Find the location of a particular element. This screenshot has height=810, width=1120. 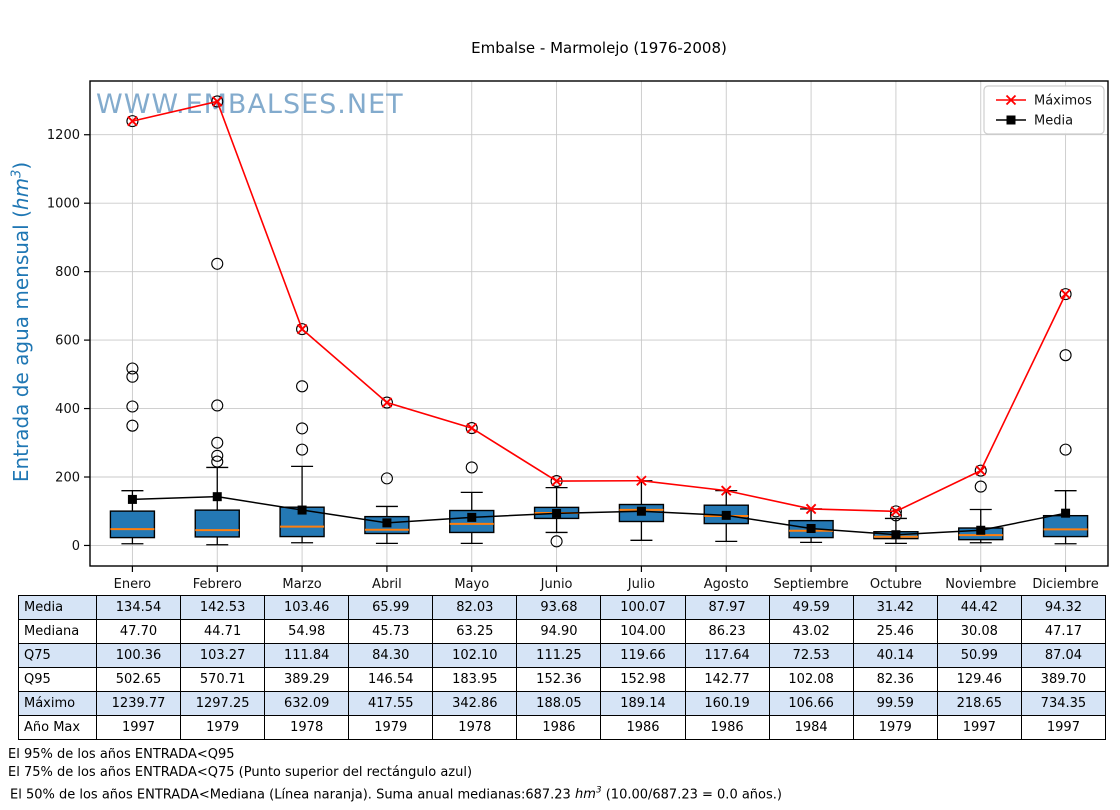

table-cell: 93.68 is located at coordinates (559, 607).